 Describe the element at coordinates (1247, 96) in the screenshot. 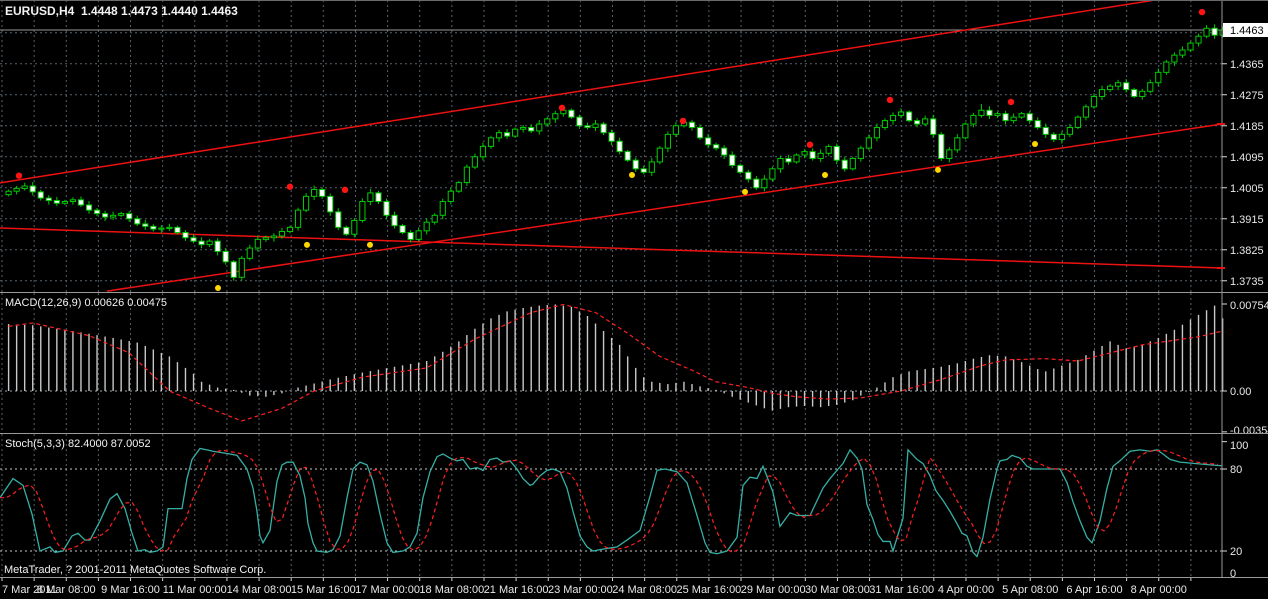

I see `svg-text: 1.4275` at that location.